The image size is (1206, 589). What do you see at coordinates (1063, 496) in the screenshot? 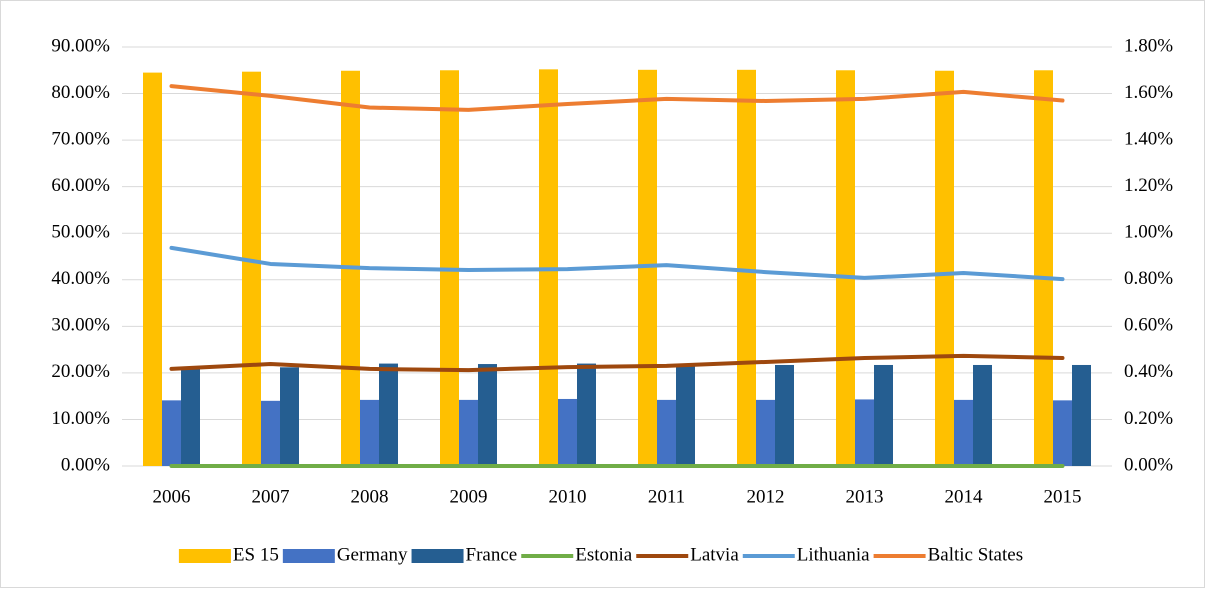
I see `x-tick-label: 2015` at bounding box center [1063, 496].